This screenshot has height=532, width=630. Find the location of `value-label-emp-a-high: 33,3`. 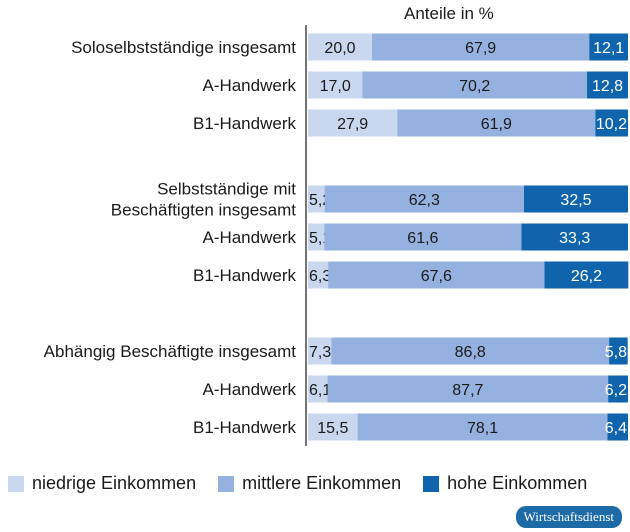

value-label-emp-a-high: 33,3 is located at coordinates (574, 238).